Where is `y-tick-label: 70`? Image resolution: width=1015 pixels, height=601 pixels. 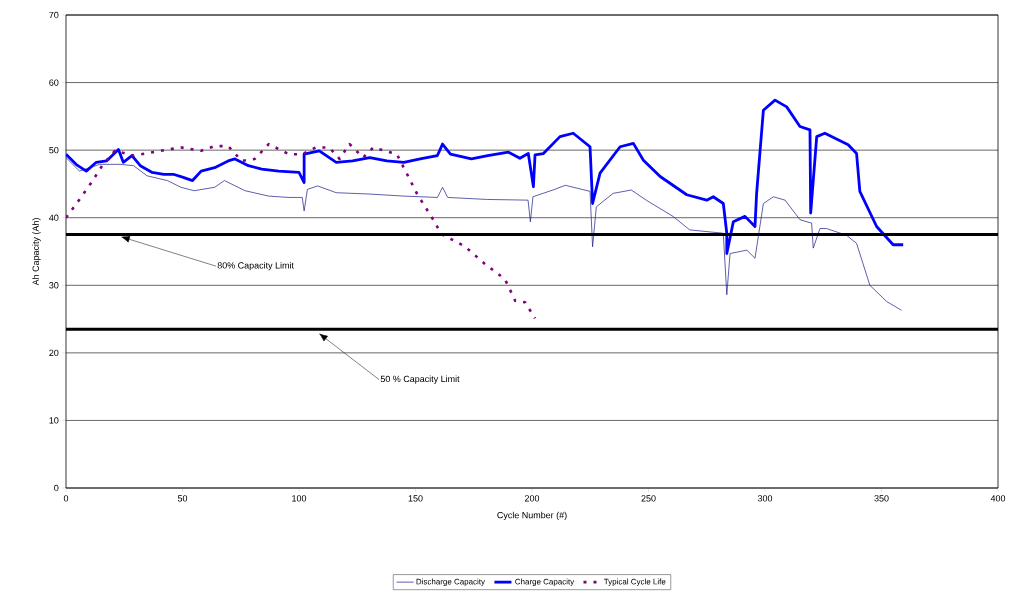
y-tick-label: 70 is located at coordinates (54, 15).